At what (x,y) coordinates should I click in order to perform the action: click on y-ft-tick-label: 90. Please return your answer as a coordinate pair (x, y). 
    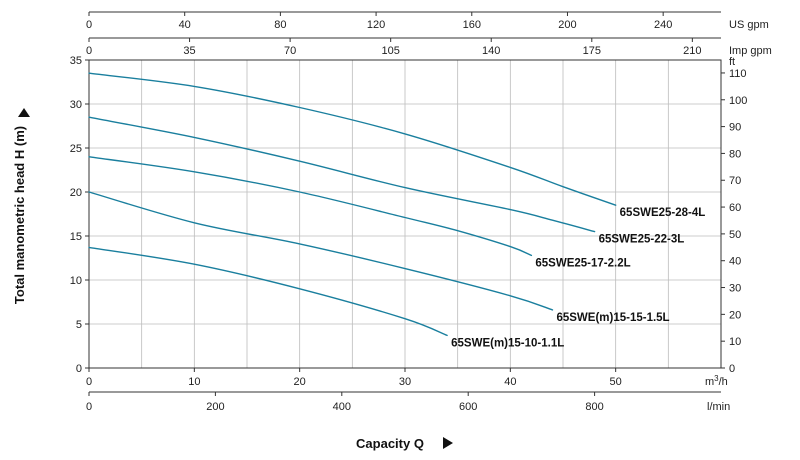
    Looking at the image, I should click on (735, 128).